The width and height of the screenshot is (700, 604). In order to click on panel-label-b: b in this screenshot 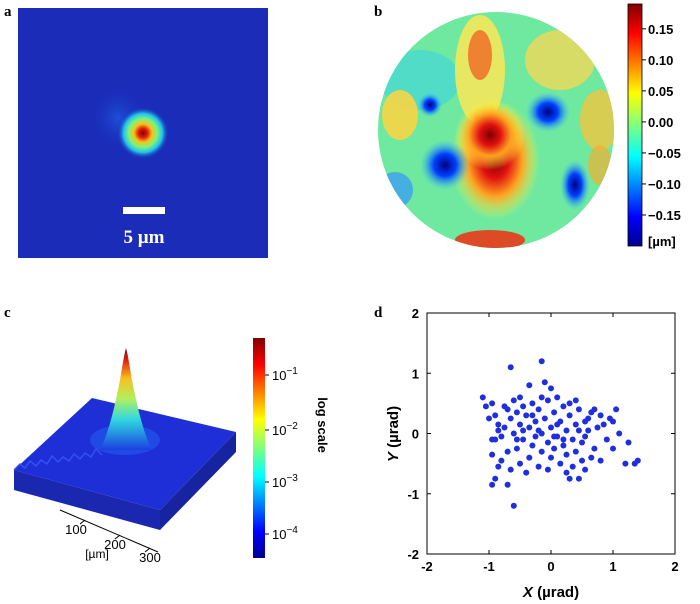, I will do `click(378, 12)`.